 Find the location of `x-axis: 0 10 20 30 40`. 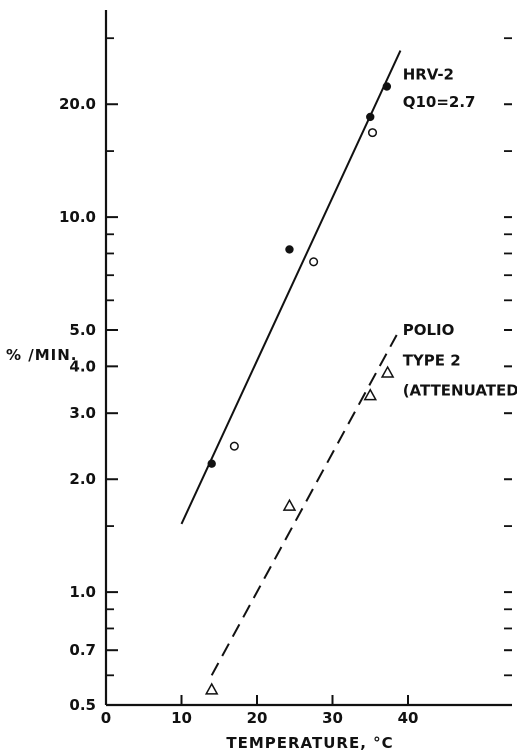

x-axis: 0 10 20 30 40 is located at coordinates (260, 711).